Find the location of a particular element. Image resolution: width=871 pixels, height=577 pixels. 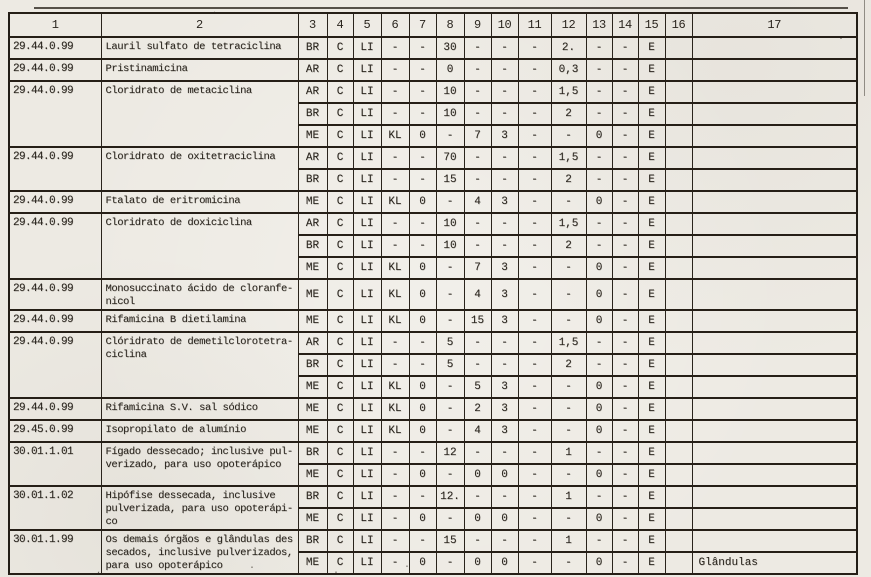

value-cell-col-12: 1,5 is located at coordinates (568, 343).